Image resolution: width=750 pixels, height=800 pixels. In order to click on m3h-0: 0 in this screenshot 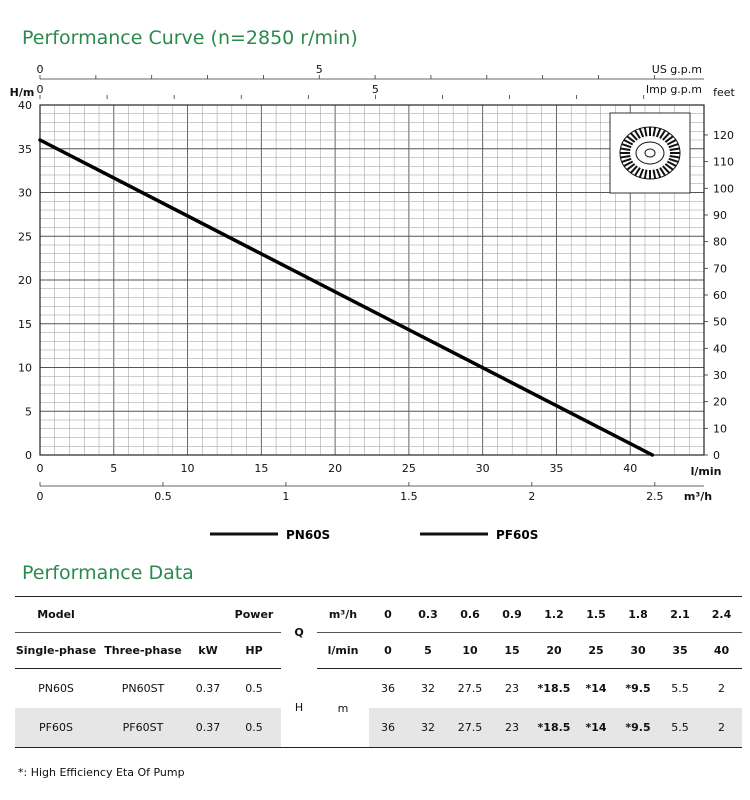, I will do `click(388, 614)`.